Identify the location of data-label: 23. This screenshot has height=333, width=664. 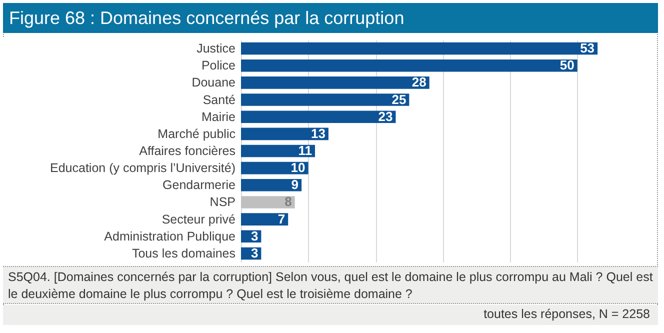
(385, 116).